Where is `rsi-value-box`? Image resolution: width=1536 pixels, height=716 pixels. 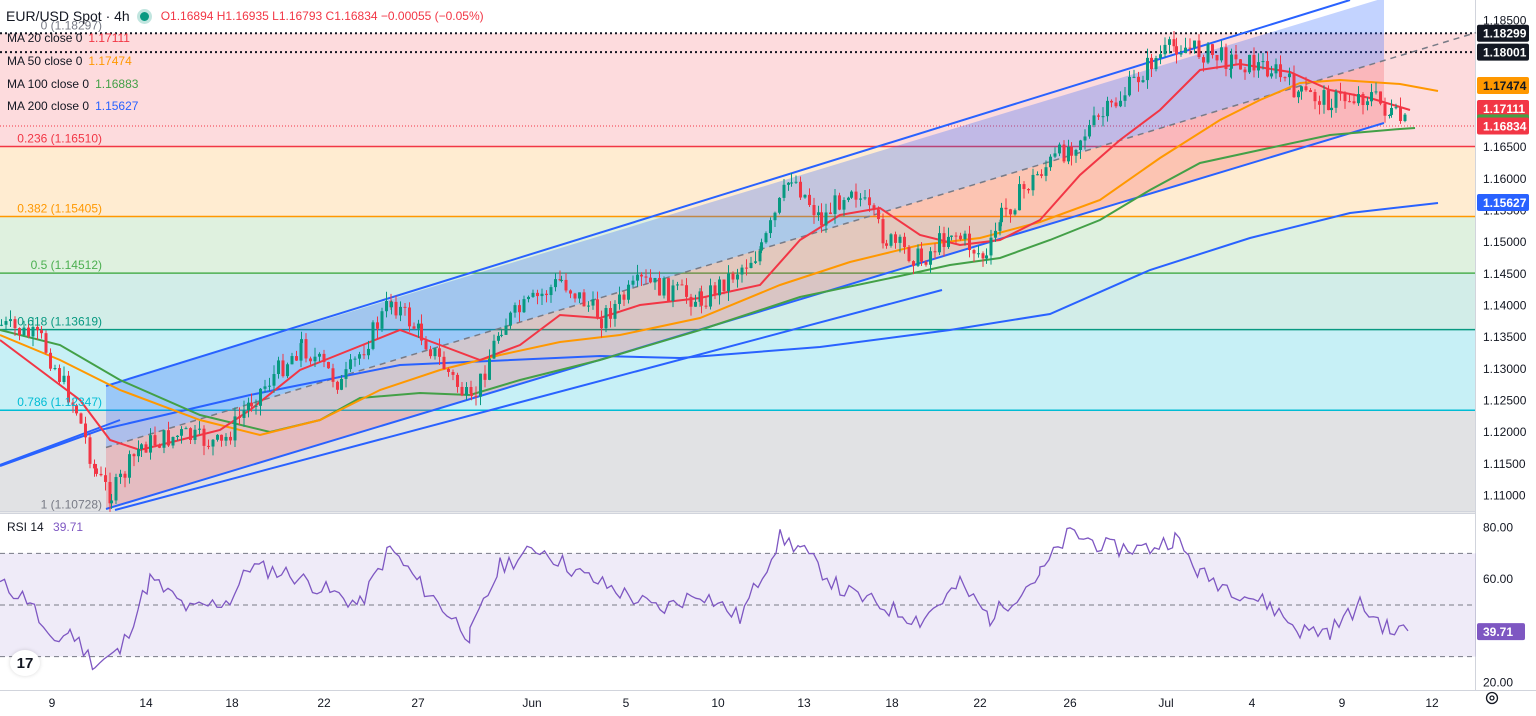
rsi-value-box is located at coordinates (1501, 632).